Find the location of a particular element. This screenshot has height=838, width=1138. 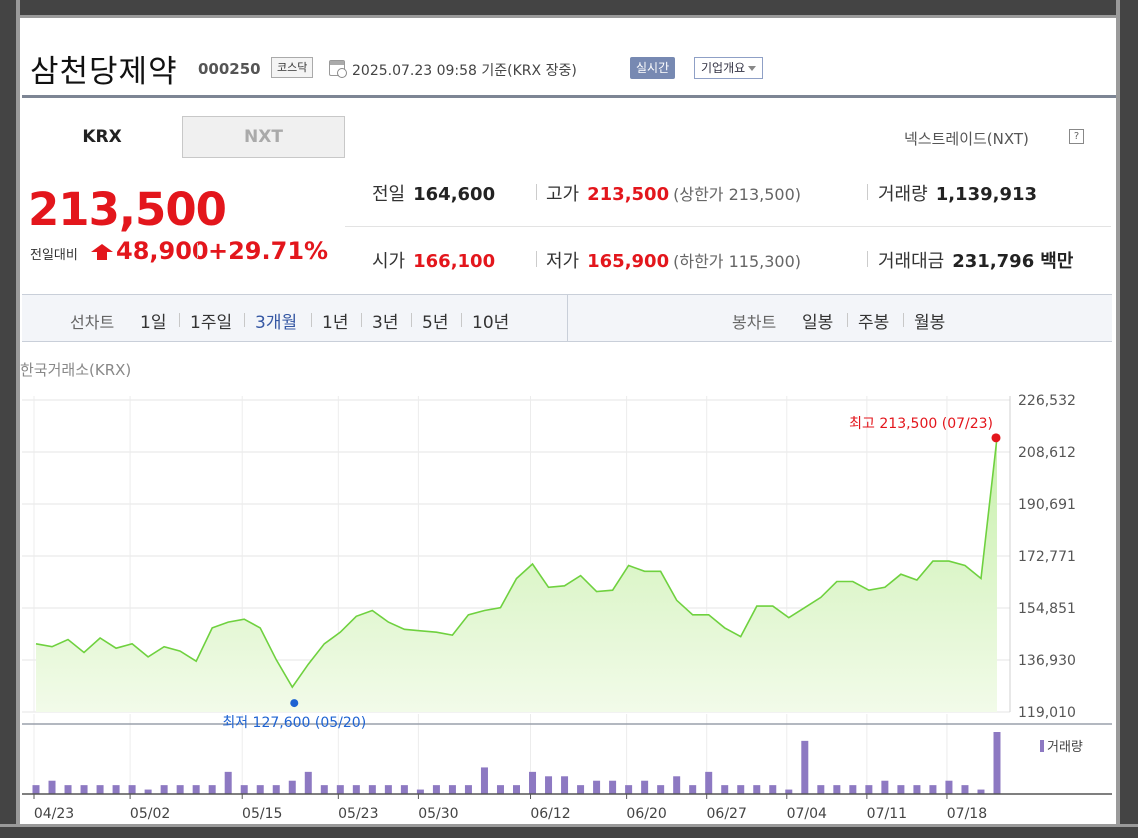

x-tick-label: 06/20 is located at coordinates (646, 814).